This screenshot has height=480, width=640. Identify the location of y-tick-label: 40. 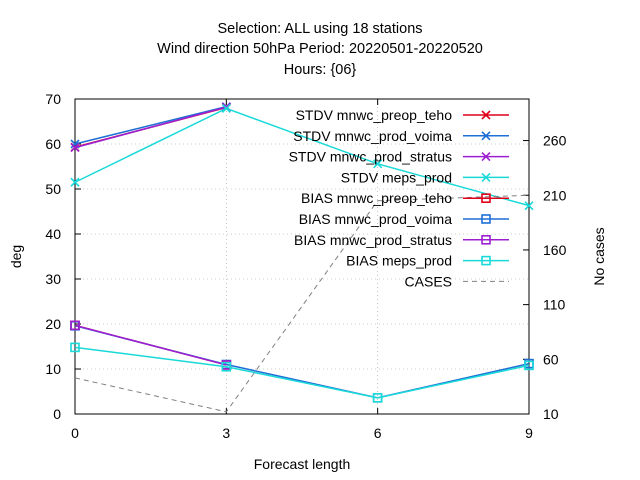
(53, 234).